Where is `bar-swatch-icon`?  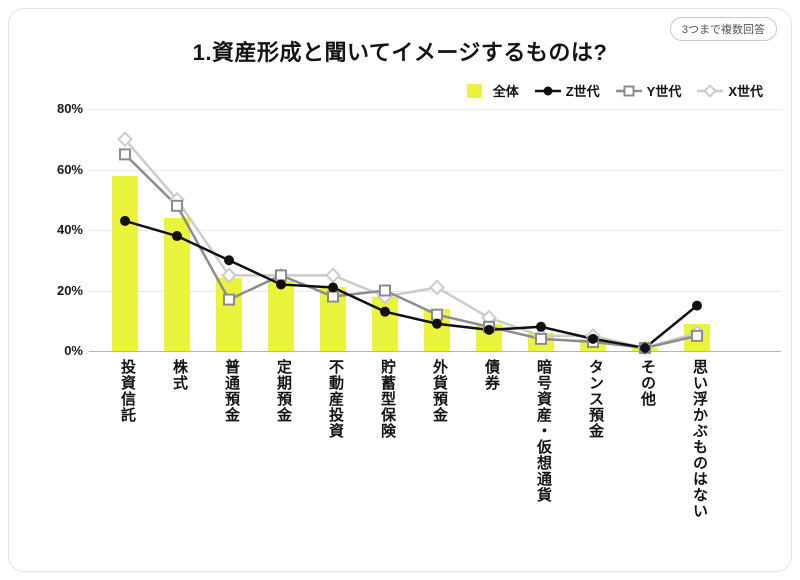 bar-swatch-icon is located at coordinates (474, 90).